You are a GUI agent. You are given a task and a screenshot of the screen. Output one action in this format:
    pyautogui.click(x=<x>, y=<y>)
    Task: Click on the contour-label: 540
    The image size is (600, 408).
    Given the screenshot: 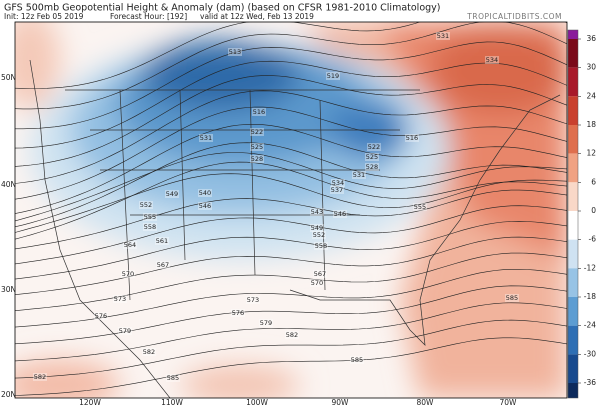 What is the action you would take?
    pyautogui.click(x=205, y=193)
    